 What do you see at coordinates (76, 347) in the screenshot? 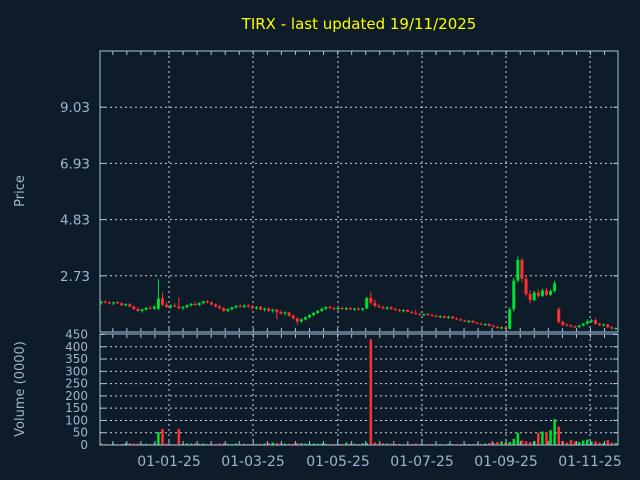
I see `volume-tick-label: 400` at bounding box center [76, 347].